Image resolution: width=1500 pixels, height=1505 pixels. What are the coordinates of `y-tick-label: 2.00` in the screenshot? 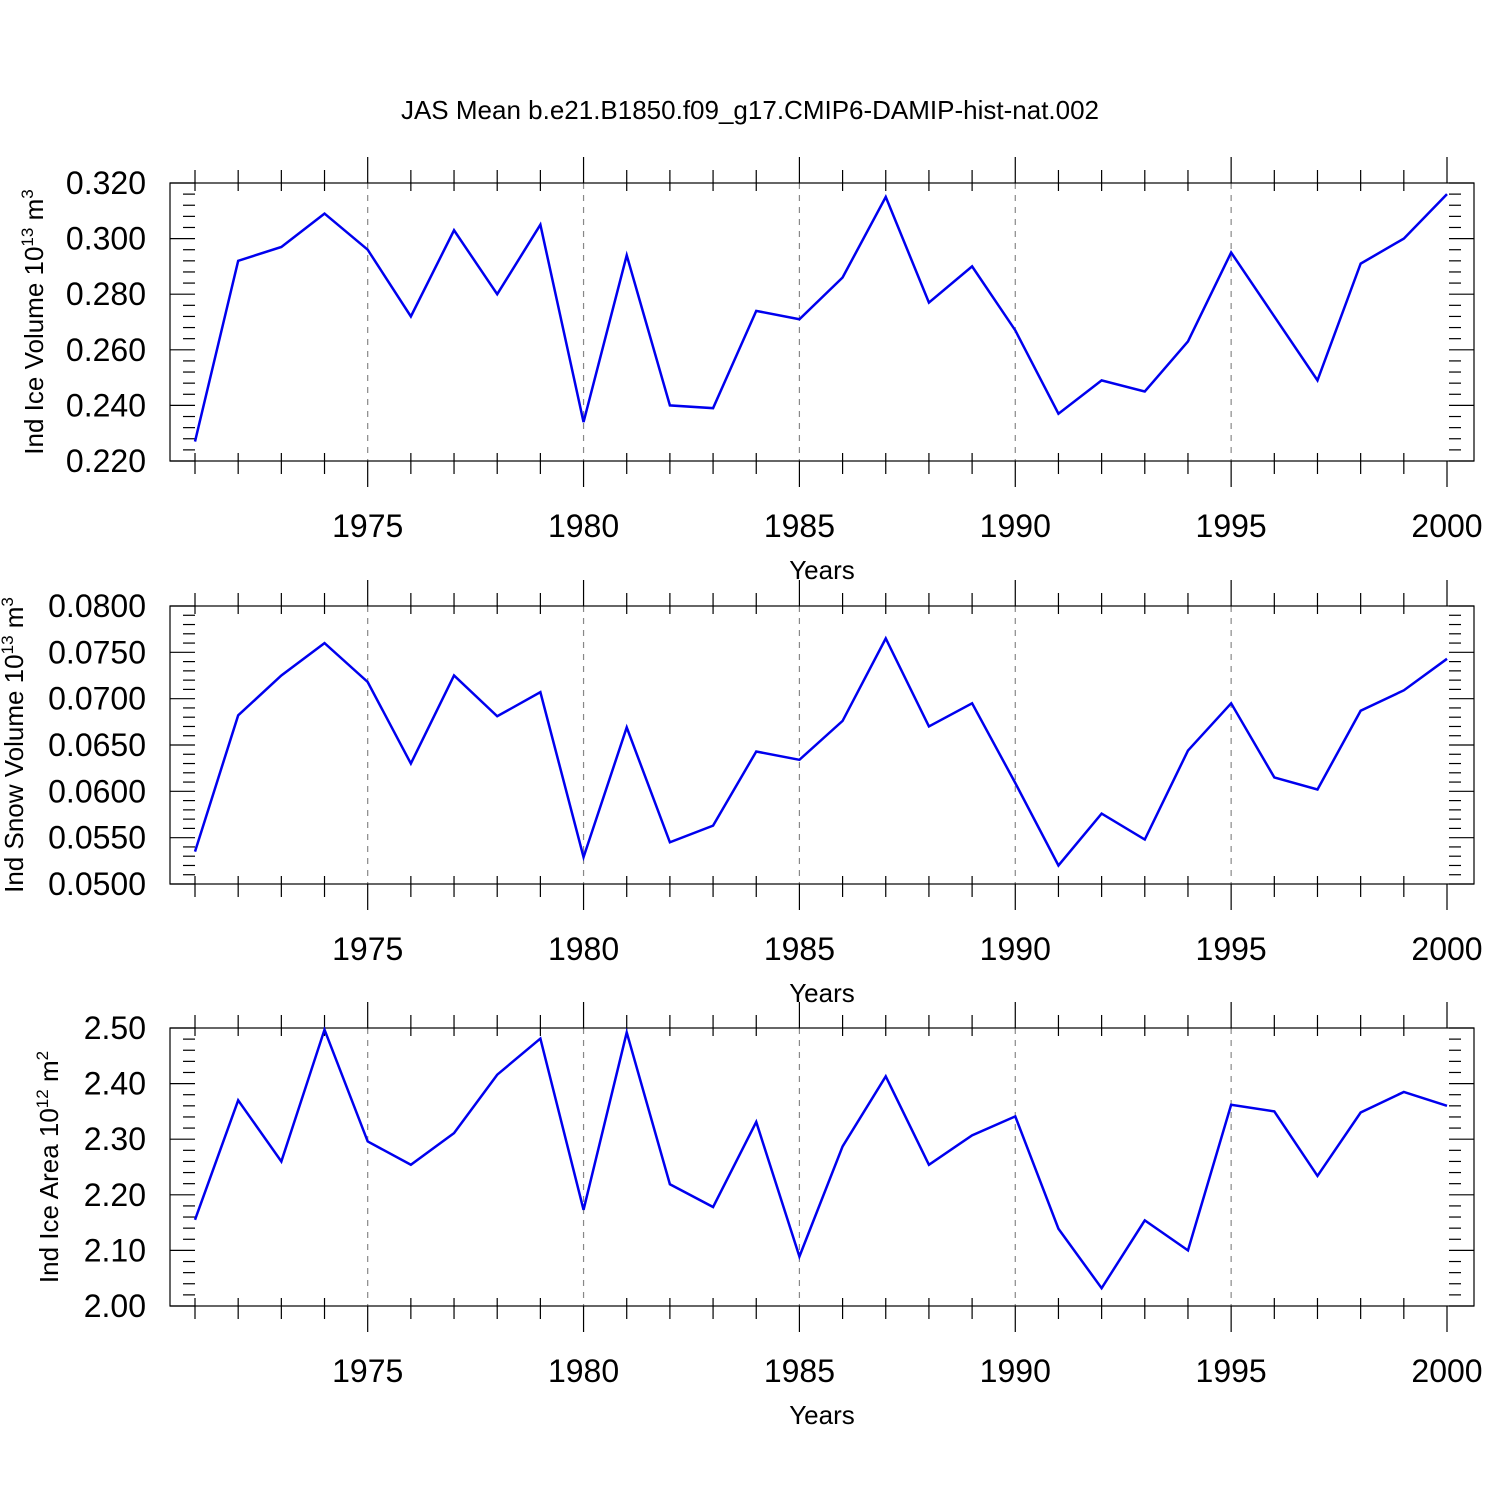 It's located at (115, 1306).